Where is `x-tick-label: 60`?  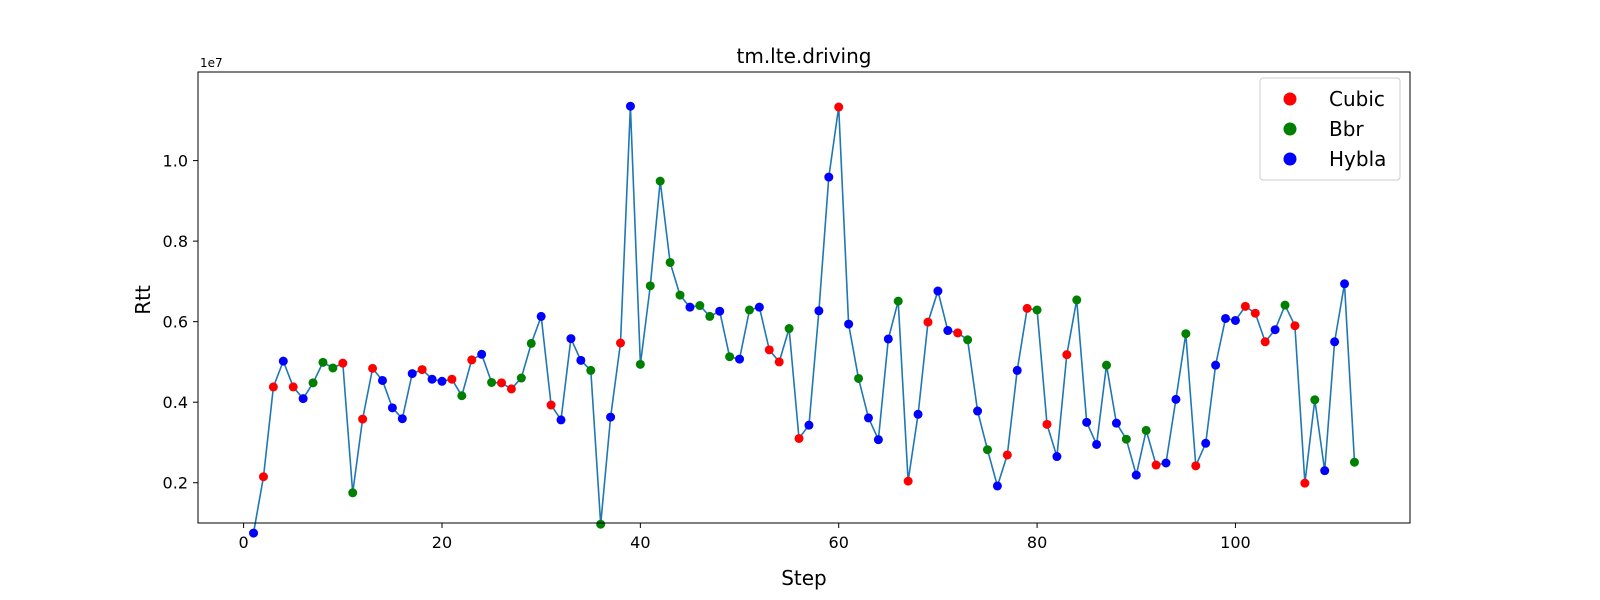 x-tick-label: 60 is located at coordinates (839, 542).